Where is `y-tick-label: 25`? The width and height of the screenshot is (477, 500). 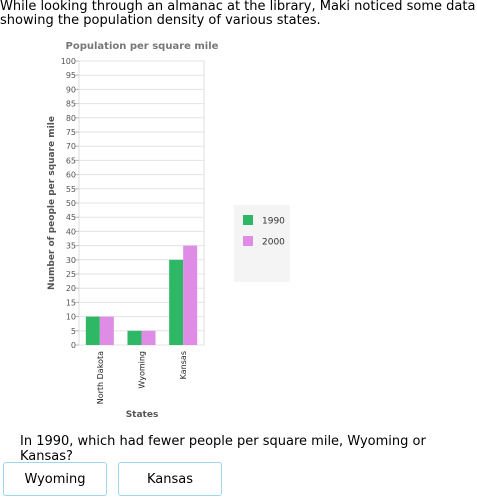
y-tick-label: 25 is located at coordinates (71, 274).